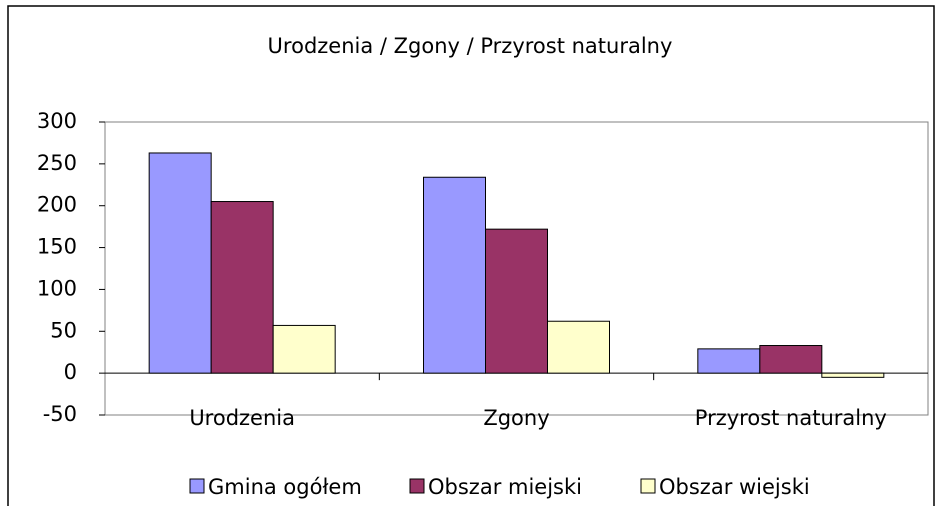 The height and width of the screenshot is (506, 936). What do you see at coordinates (57, 163) in the screenshot?
I see `y-tick-label: 250` at bounding box center [57, 163].